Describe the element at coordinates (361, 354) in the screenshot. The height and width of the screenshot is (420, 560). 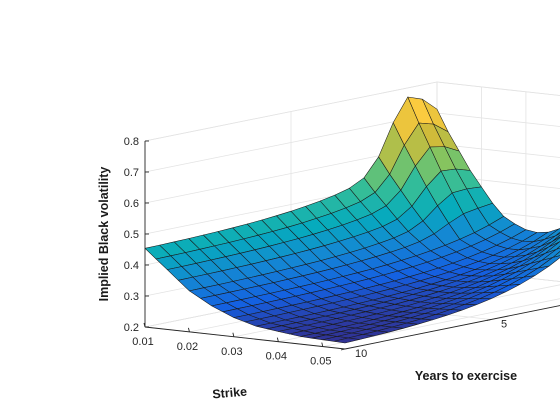
I see `y-tick-label: 10` at that location.